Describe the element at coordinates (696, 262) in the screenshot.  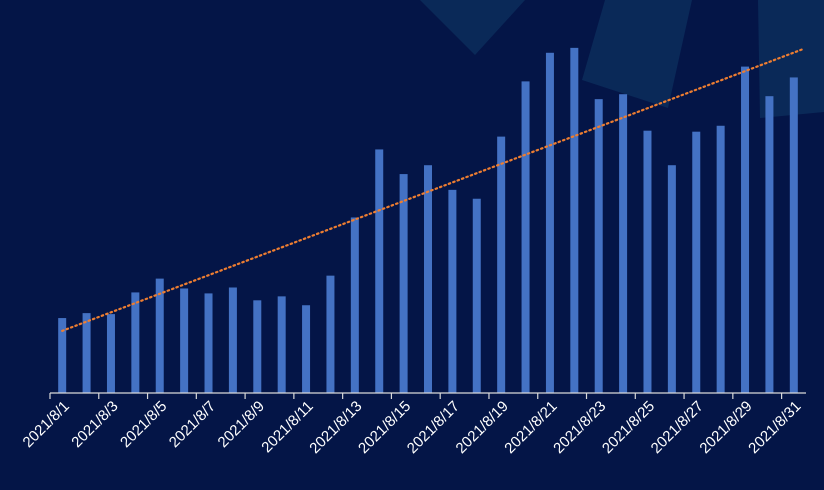
I see `bar-2021/8/27` at that location.